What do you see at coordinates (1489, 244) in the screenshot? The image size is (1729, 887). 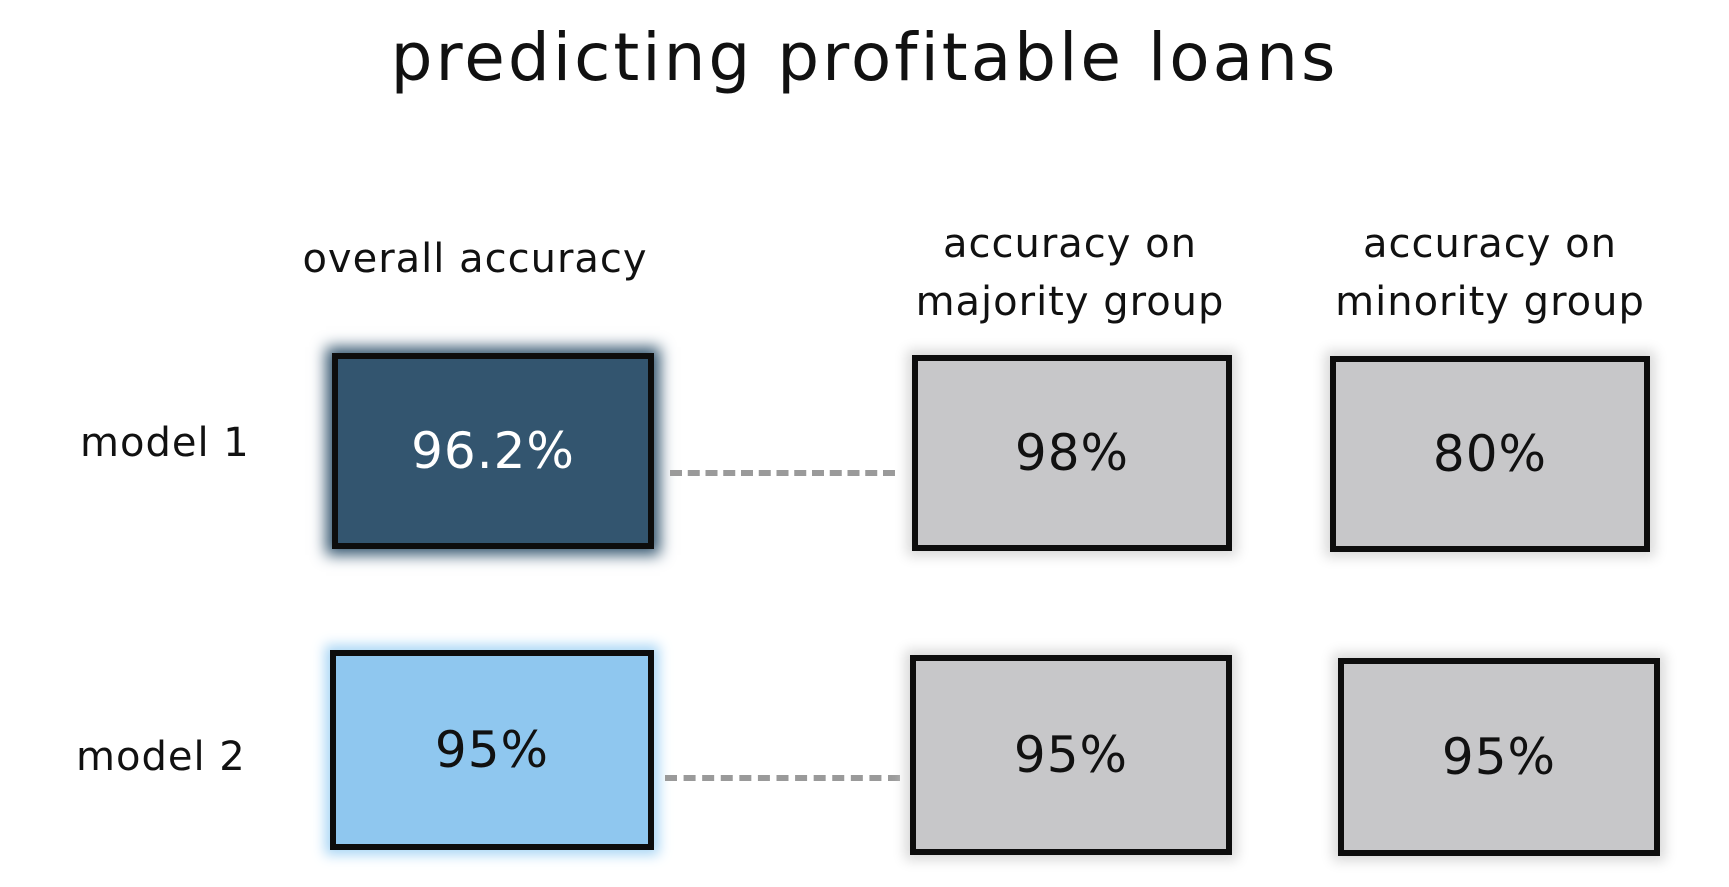 I see `header-minority-line1: accuracy on` at bounding box center [1489, 244].